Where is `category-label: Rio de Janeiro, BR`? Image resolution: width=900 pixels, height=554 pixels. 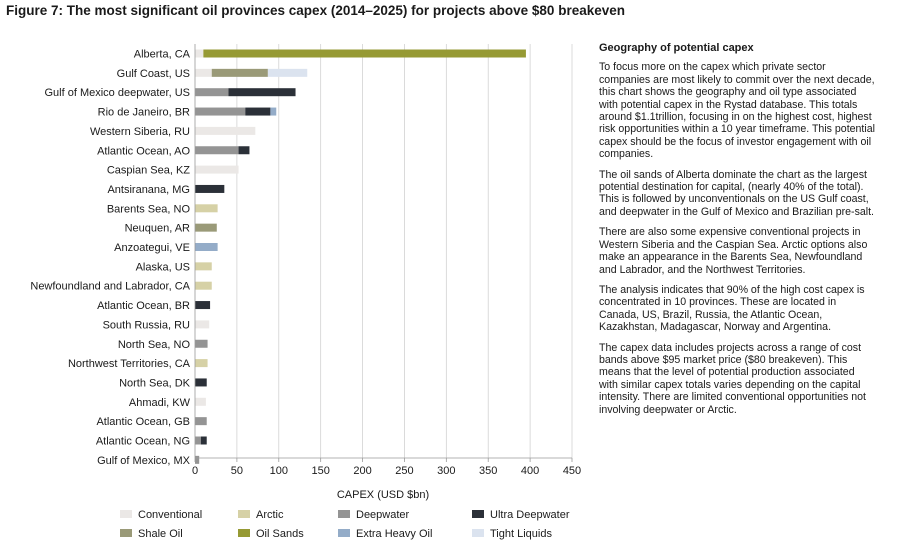 category-label: Rio de Janeiro, BR is located at coordinates (144, 113).